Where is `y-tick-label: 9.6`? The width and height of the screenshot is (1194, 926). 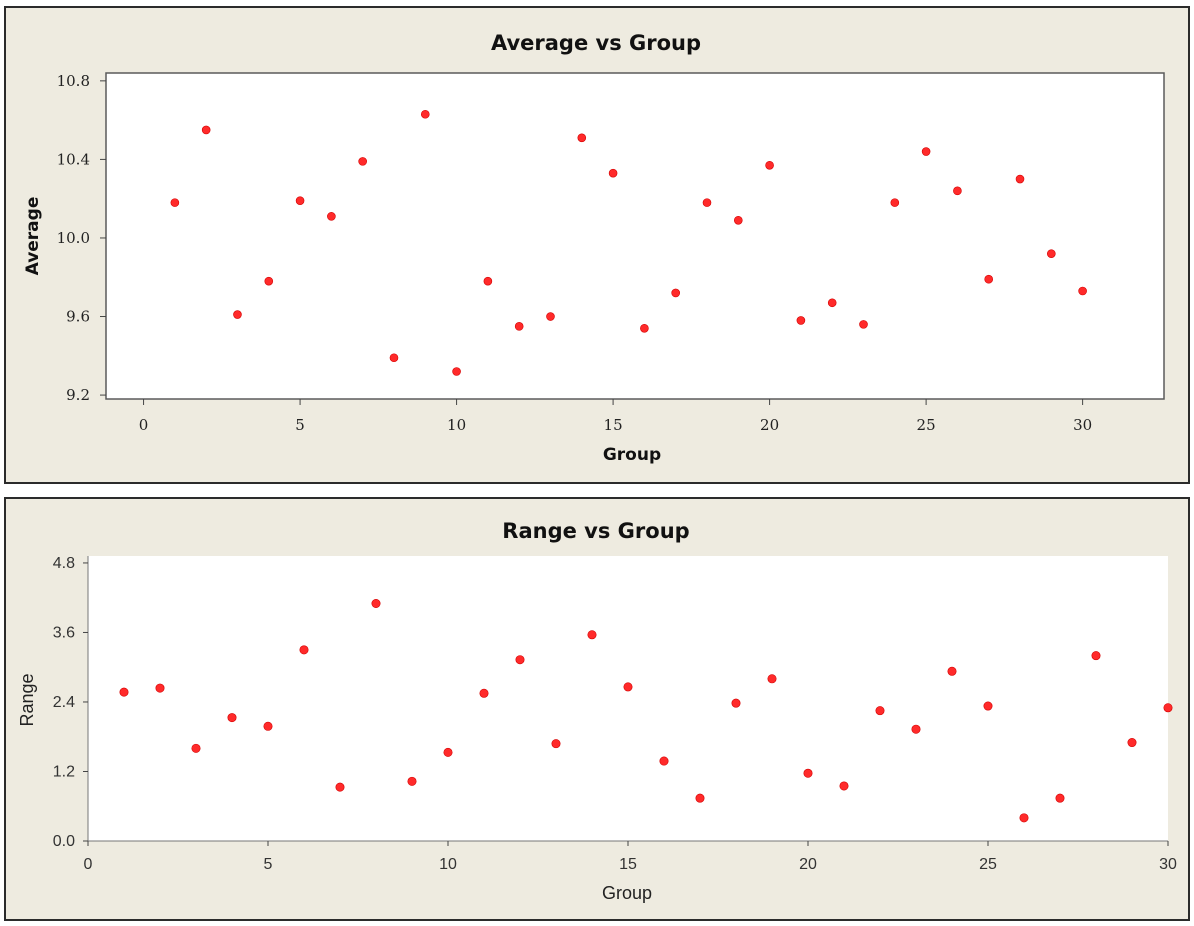
y-tick-label: 9.6 is located at coordinates (78, 317).